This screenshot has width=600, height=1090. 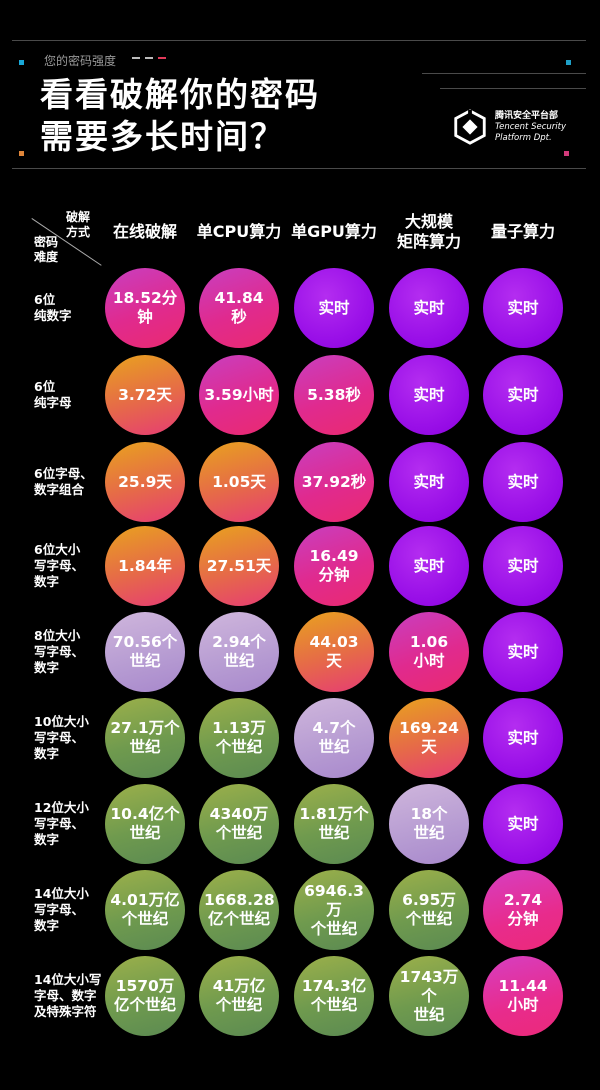 What do you see at coordinates (145, 652) in the screenshot?
I see `crack-time-cell: 70.56个 世纪` at bounding box center [145, 652].